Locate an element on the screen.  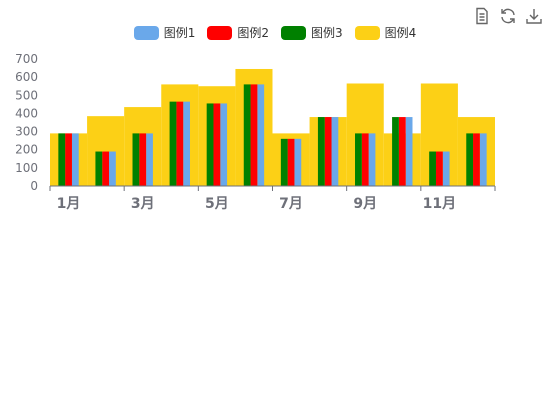
save-image-icon is located at coordinates (534, 16).